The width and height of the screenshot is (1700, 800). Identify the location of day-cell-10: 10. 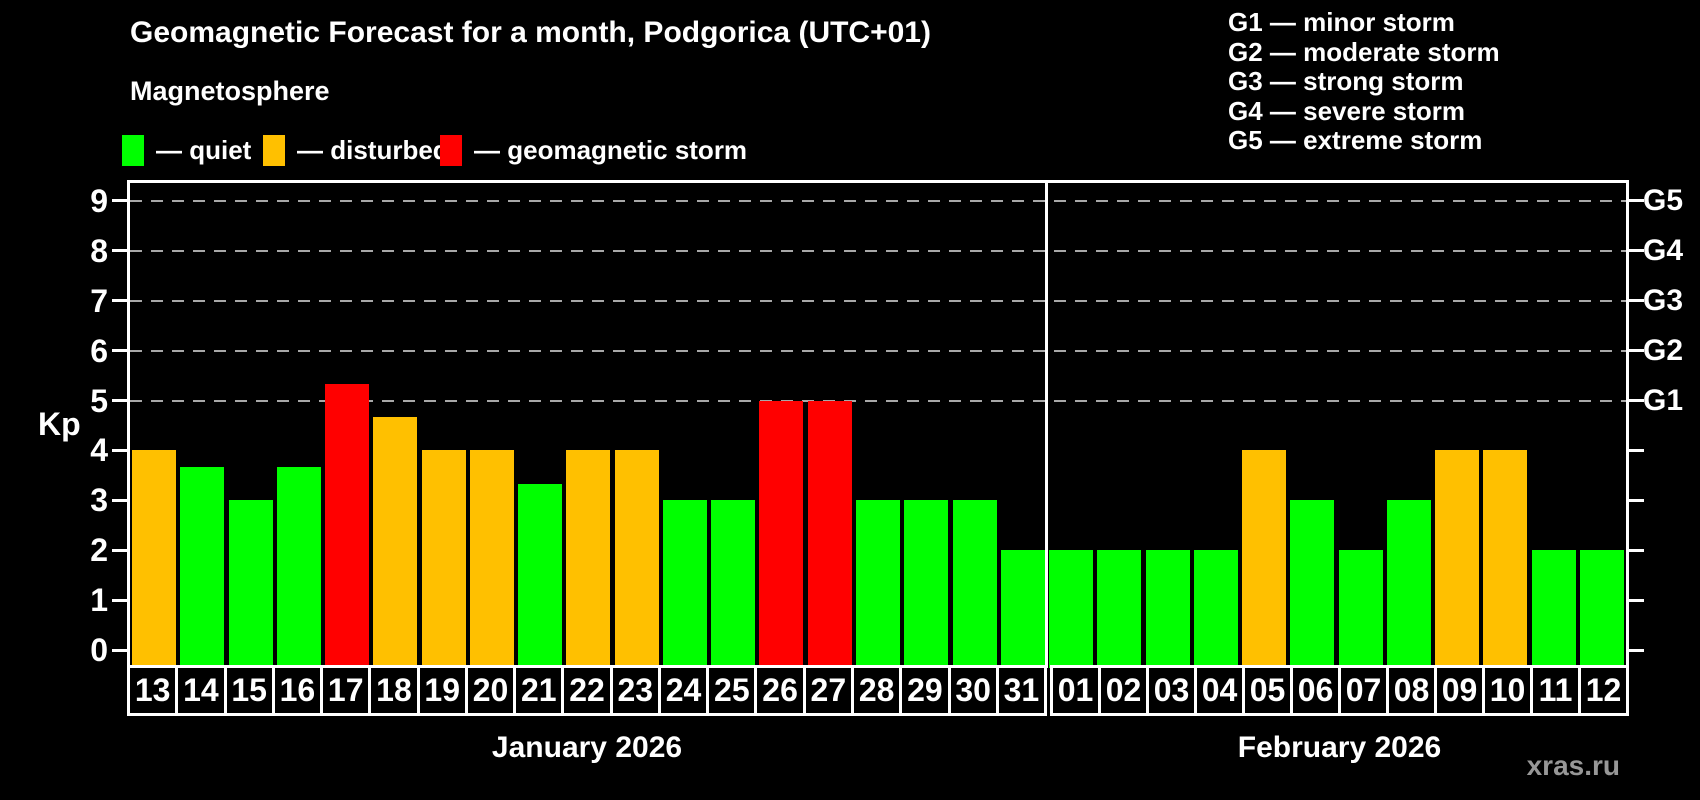
(1507, 690).